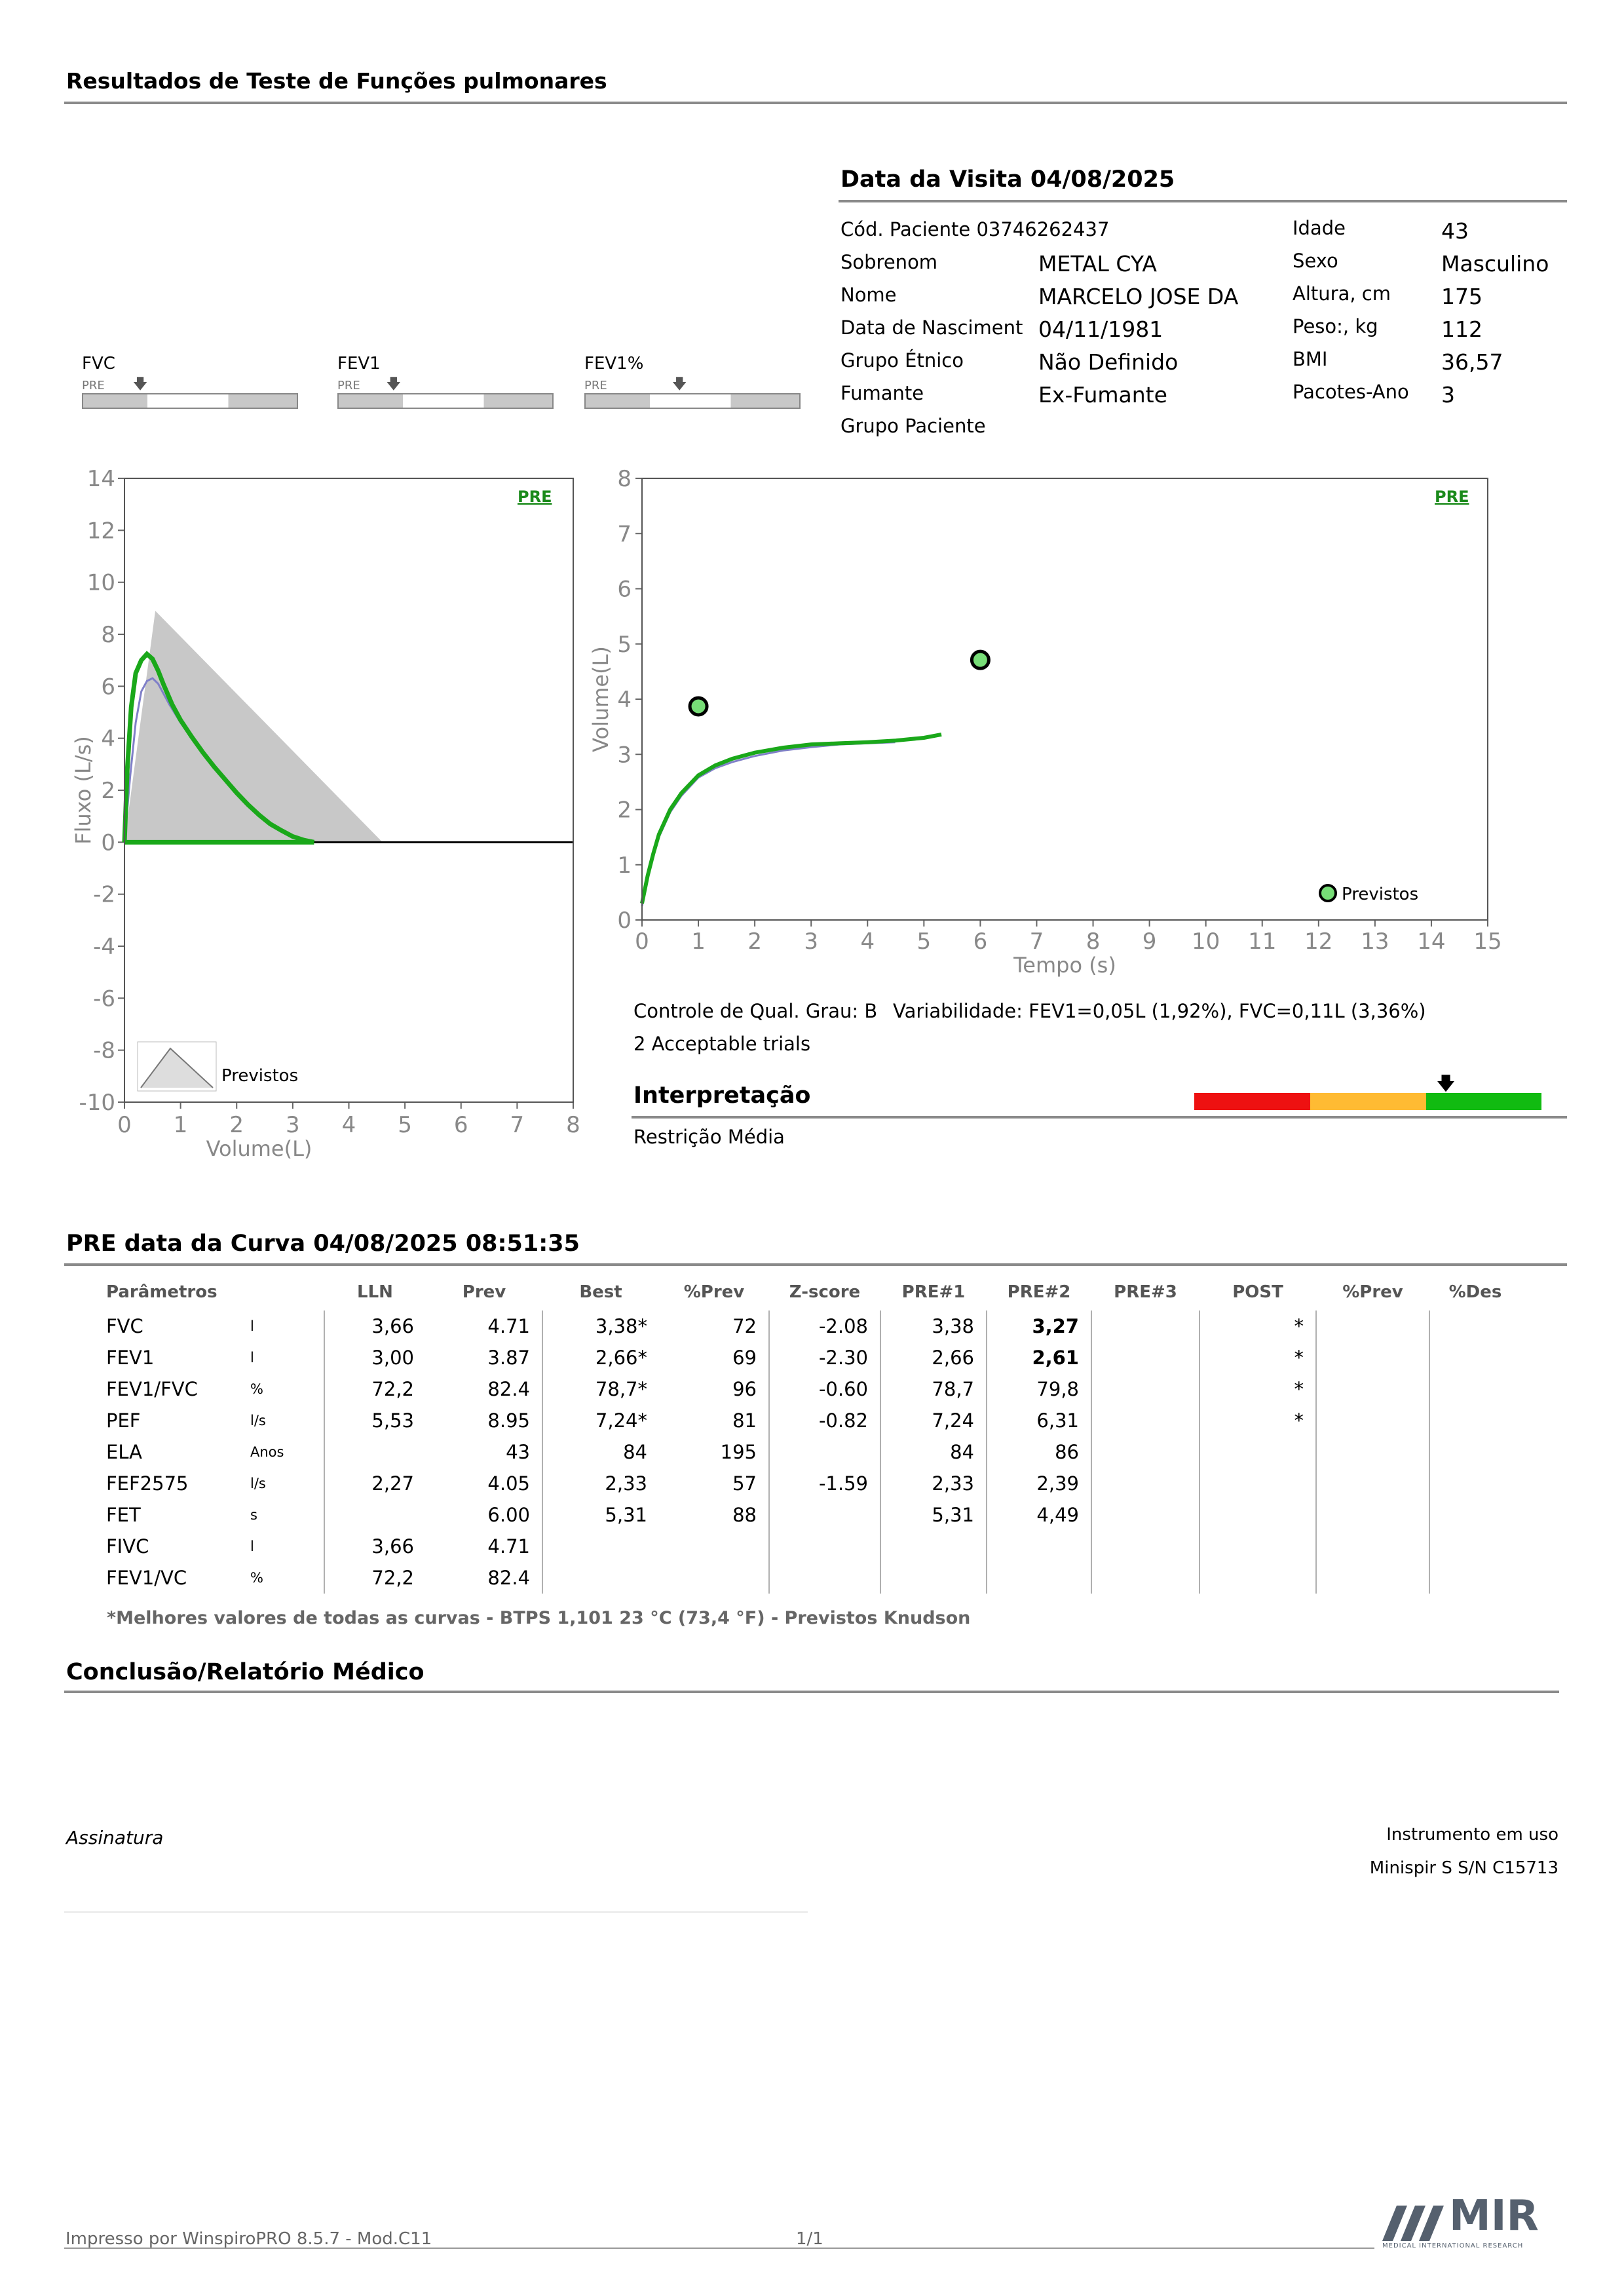  I want to click on x-tick-label: 3, so click(811, 941).